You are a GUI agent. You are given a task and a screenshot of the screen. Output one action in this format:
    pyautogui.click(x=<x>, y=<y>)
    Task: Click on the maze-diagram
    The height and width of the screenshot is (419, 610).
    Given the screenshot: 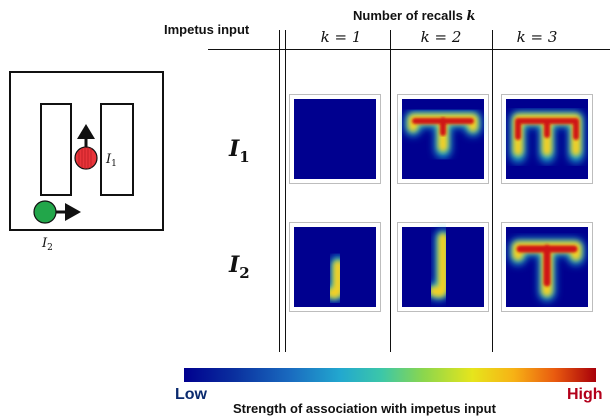 What is the action you would take?
    pyautogui.click(x=86, y=151)
    